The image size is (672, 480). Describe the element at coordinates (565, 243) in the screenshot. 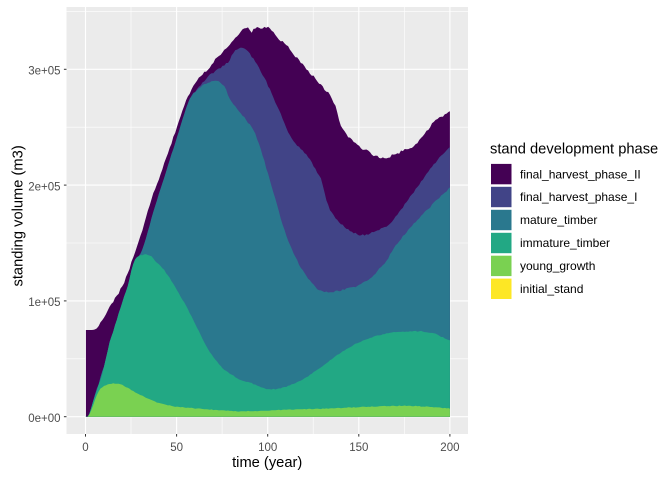

I see `svg-text: immature_timber` at that location.